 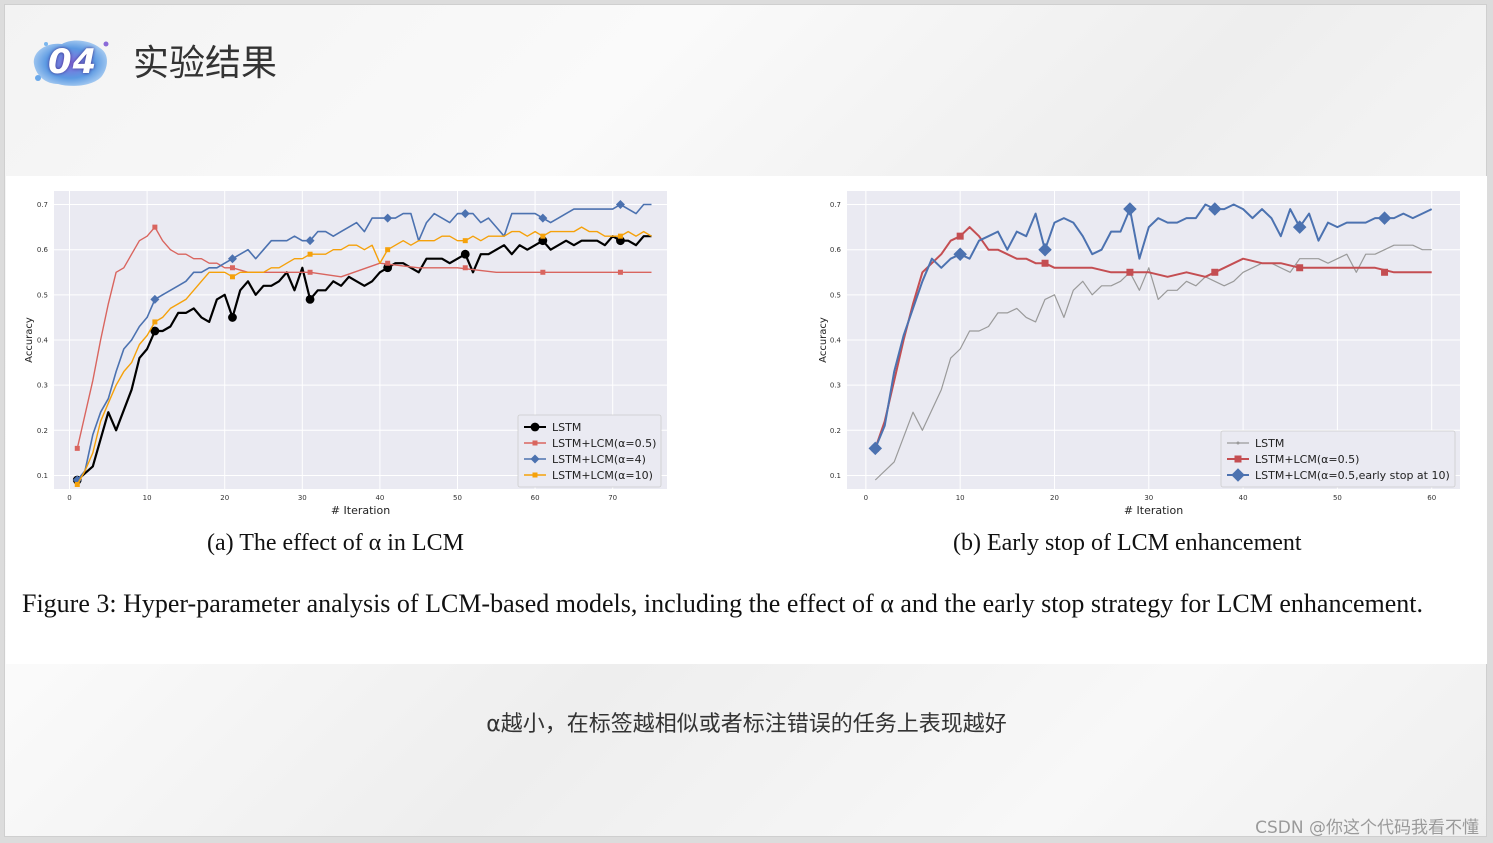 I want to click on legend-label: LSTM+LCM(α=4), so click(x=599, y=459).